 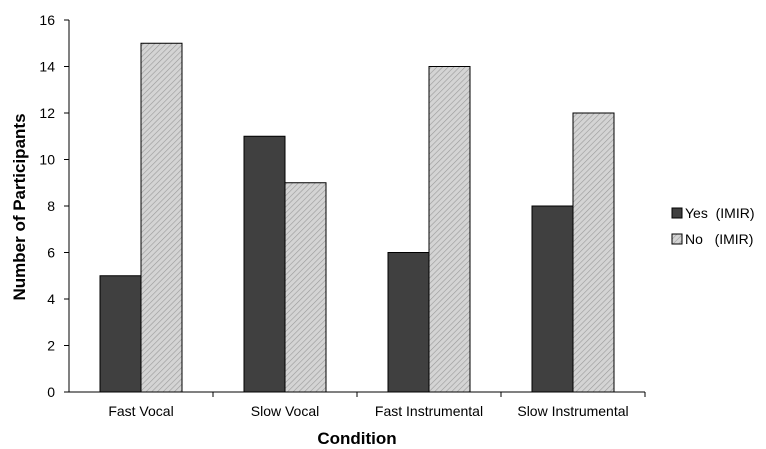 I want to click on y-tick-label: 8, so click(x=51, y=206).